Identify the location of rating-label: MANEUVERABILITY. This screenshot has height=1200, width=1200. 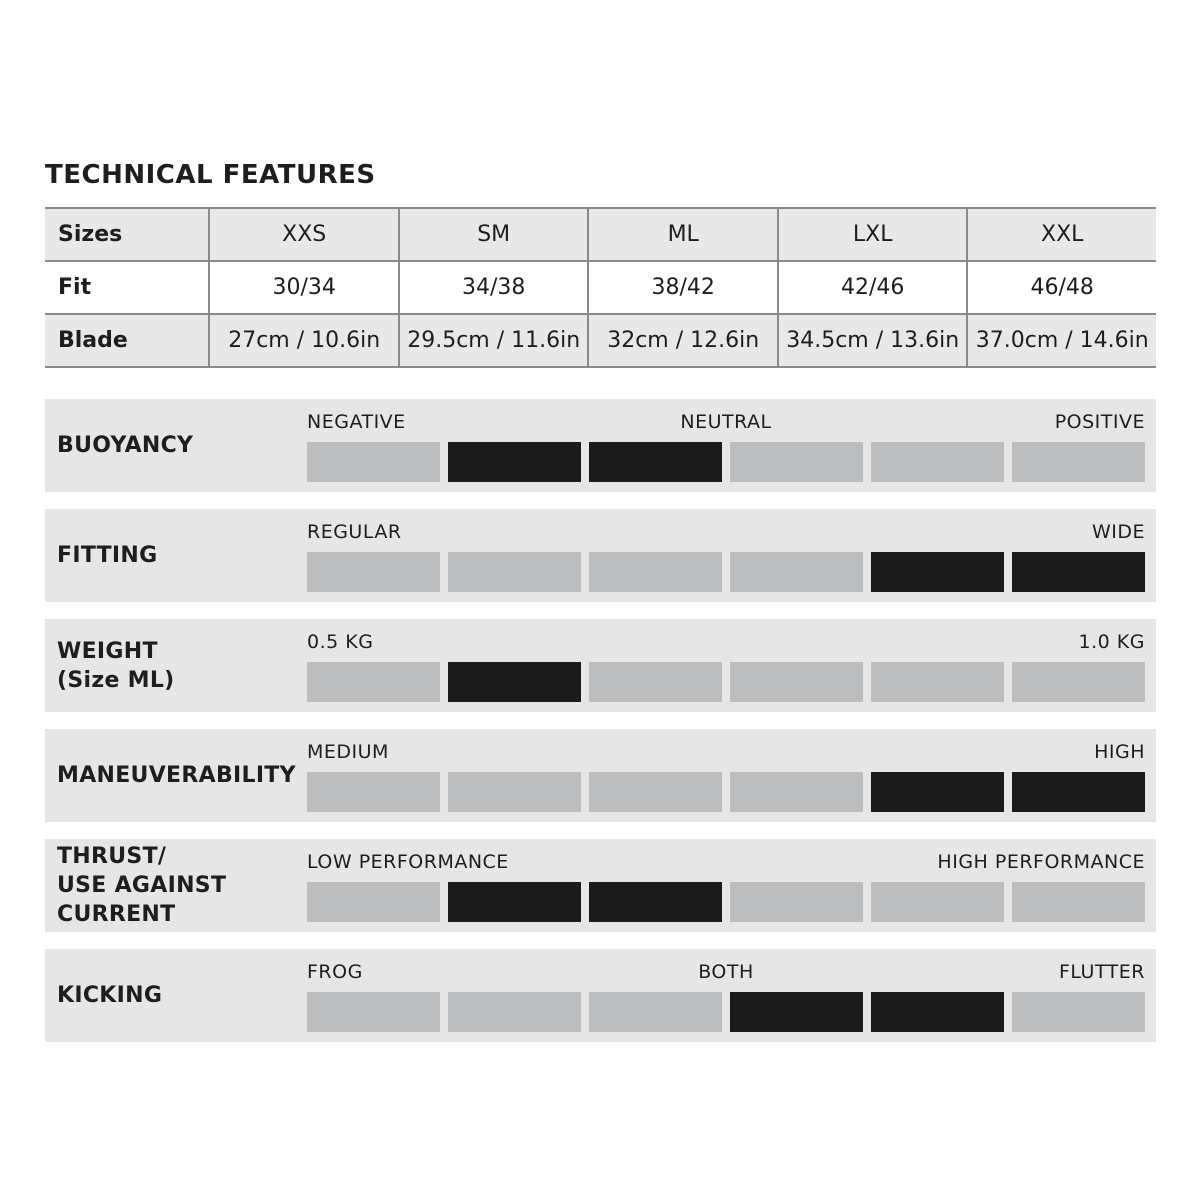
(176, 775).